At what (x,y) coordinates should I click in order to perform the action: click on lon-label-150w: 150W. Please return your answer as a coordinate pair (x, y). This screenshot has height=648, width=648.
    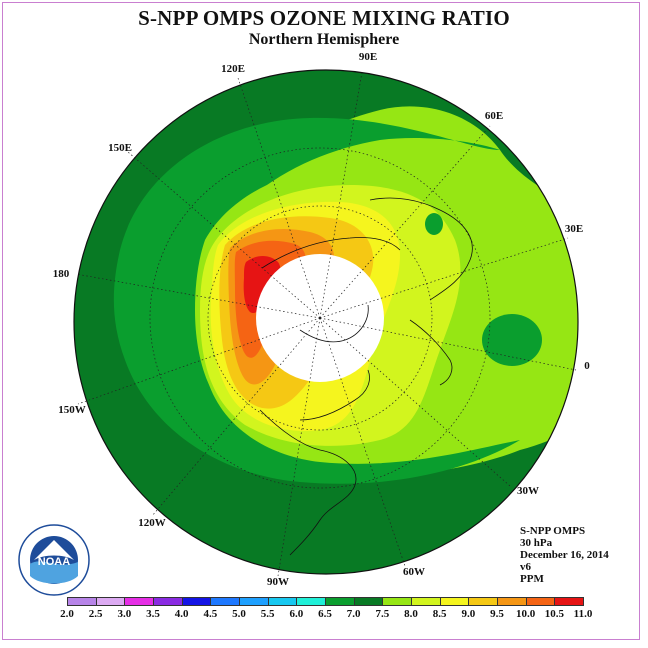
    Looking at the image, I should click on (72, 410).